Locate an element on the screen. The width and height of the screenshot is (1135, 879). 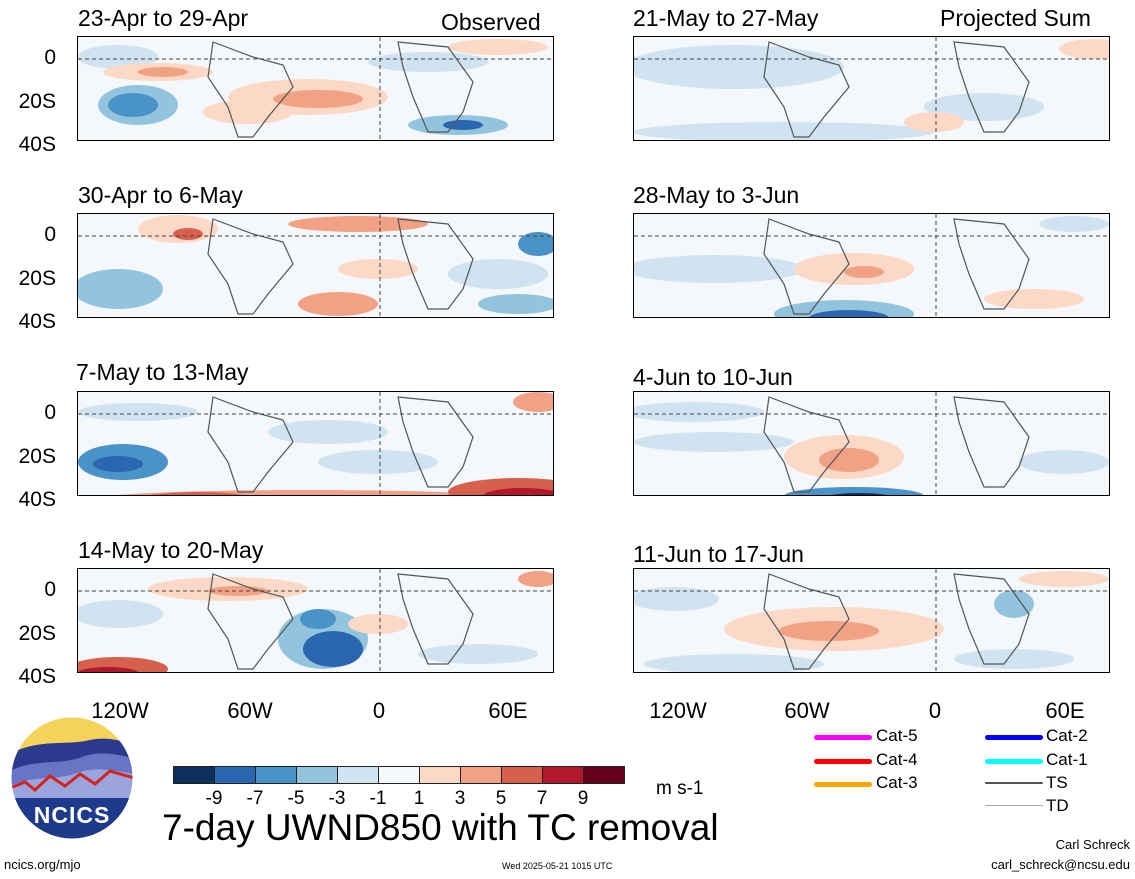
main-title: 7-day UWND850 with TC removal is located at coordinates (440, 827).